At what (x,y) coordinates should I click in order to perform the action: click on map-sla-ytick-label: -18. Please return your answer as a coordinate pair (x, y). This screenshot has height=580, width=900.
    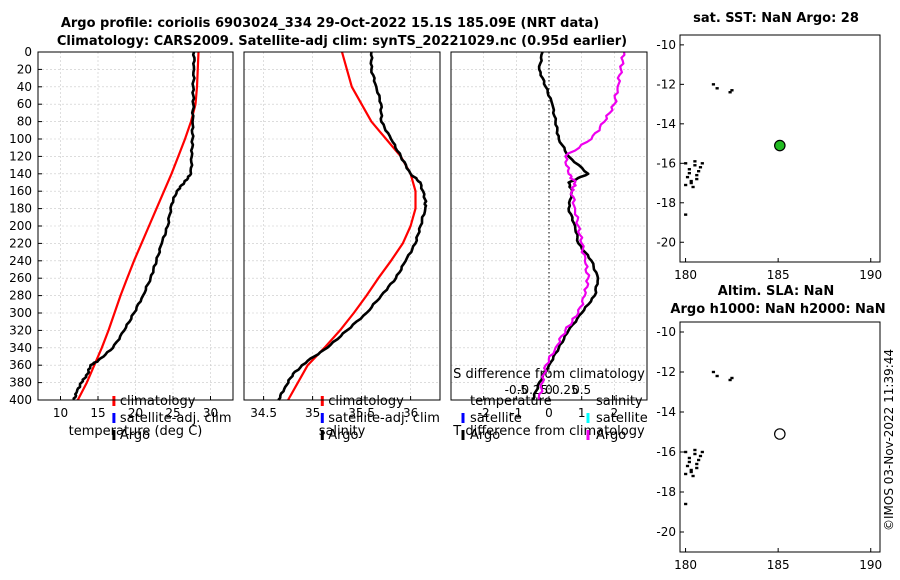
    Looking at the image, I should click on (666, 492).